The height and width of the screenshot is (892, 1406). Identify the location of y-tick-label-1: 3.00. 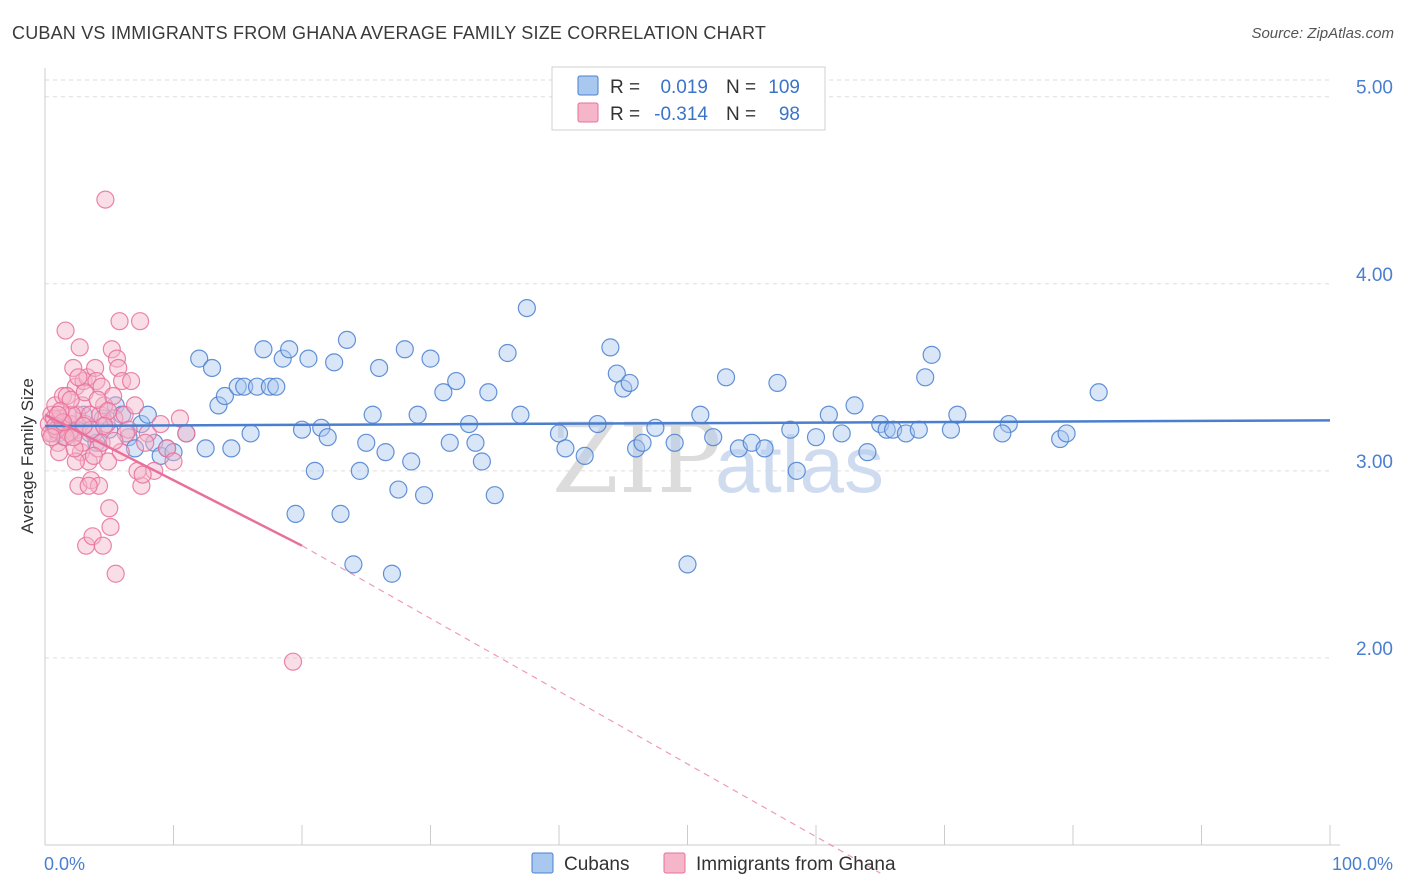
(1374, 462).